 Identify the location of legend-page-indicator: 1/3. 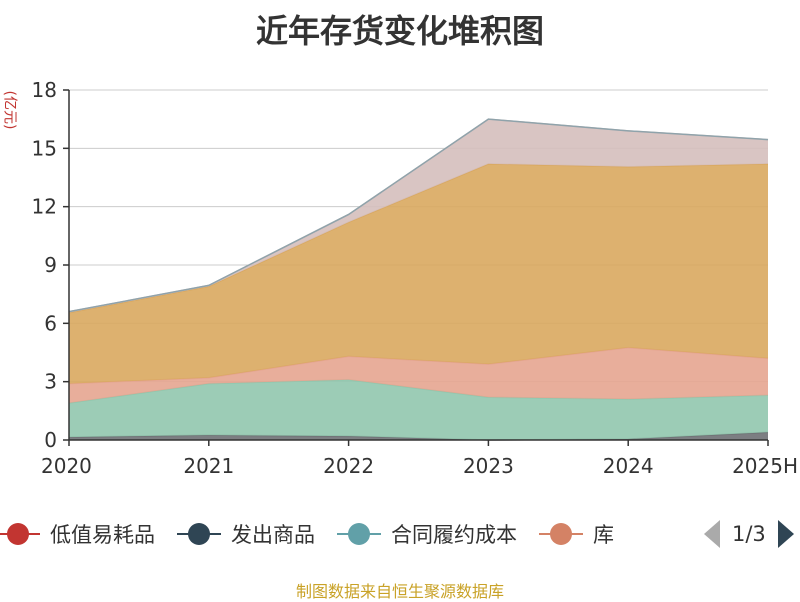
(749, 534).